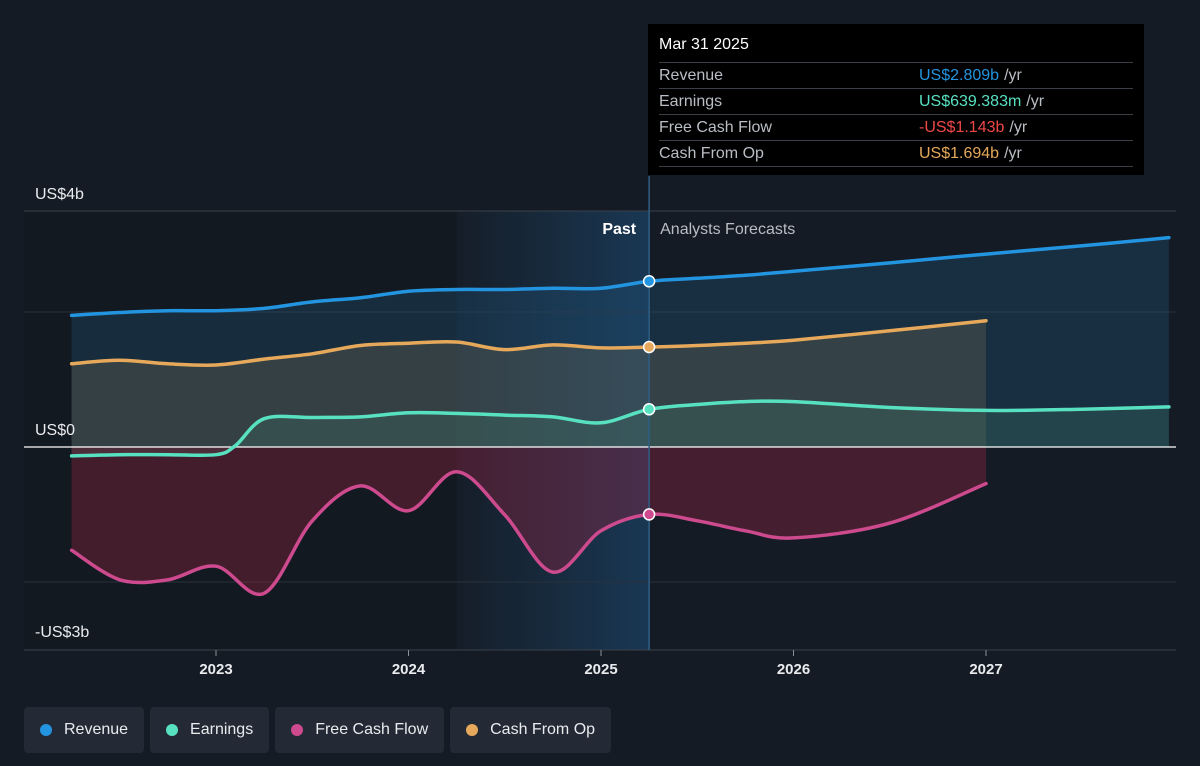 The height and width of the screenshot is (766, 1200). Describe the element at coordinates (59, 194) in the screenshot. I see `y-tick-label: US$4b` at that location.